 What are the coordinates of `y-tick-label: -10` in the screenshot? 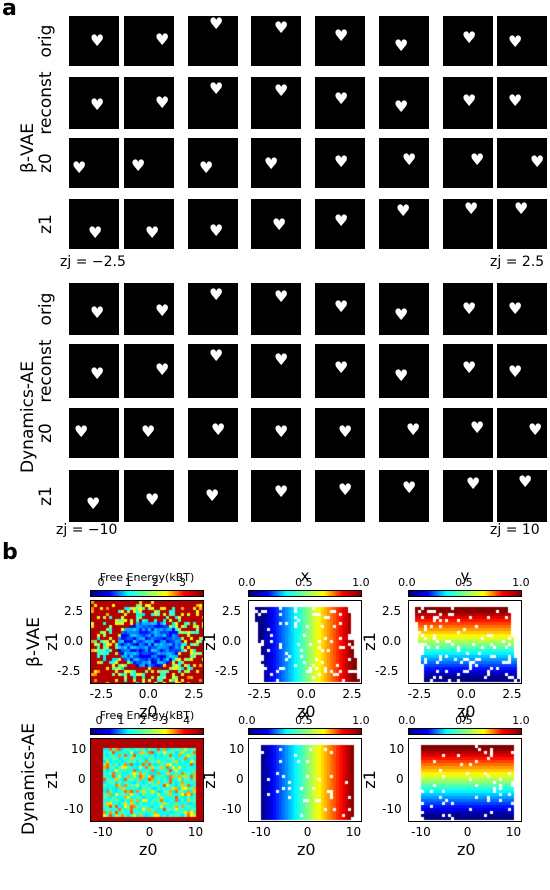 It's located at (232, 809).